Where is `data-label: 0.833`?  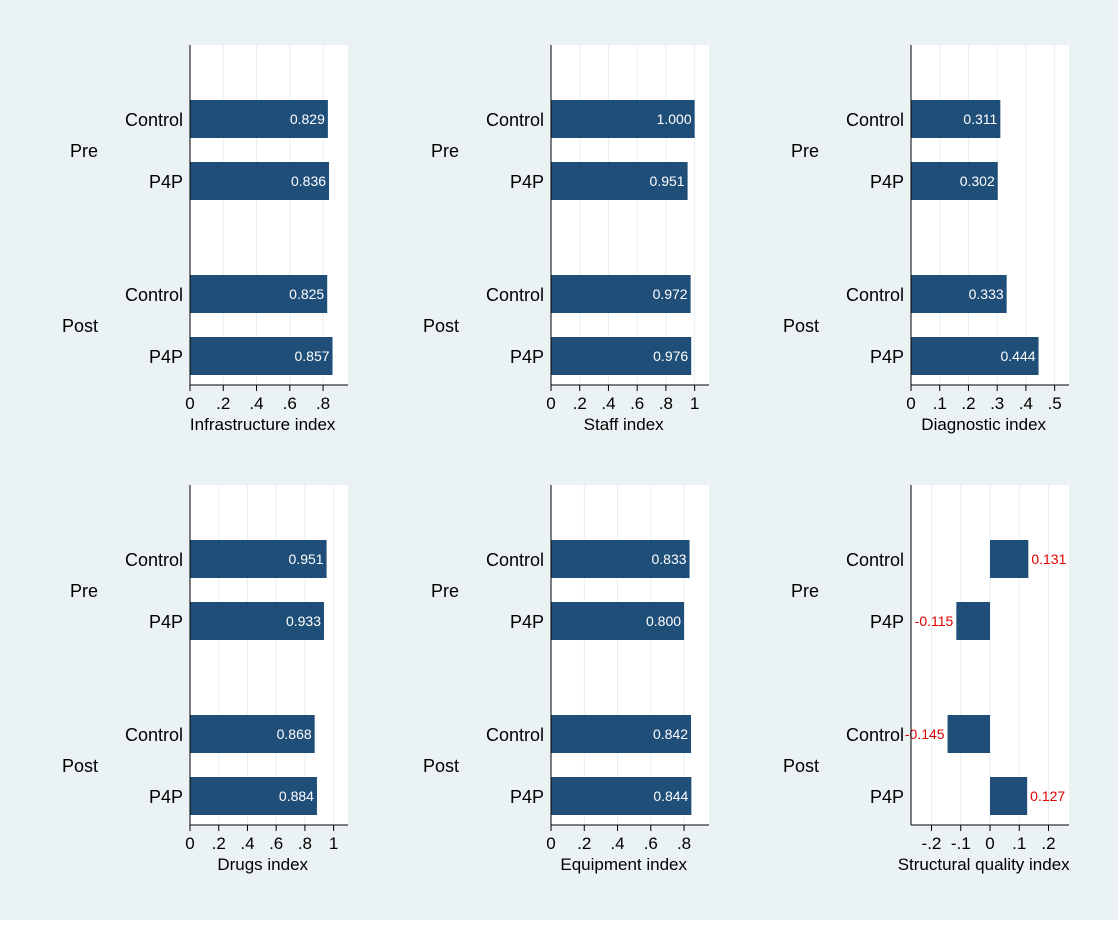 data-label: 0.833 is located at coordinates (668, 559).